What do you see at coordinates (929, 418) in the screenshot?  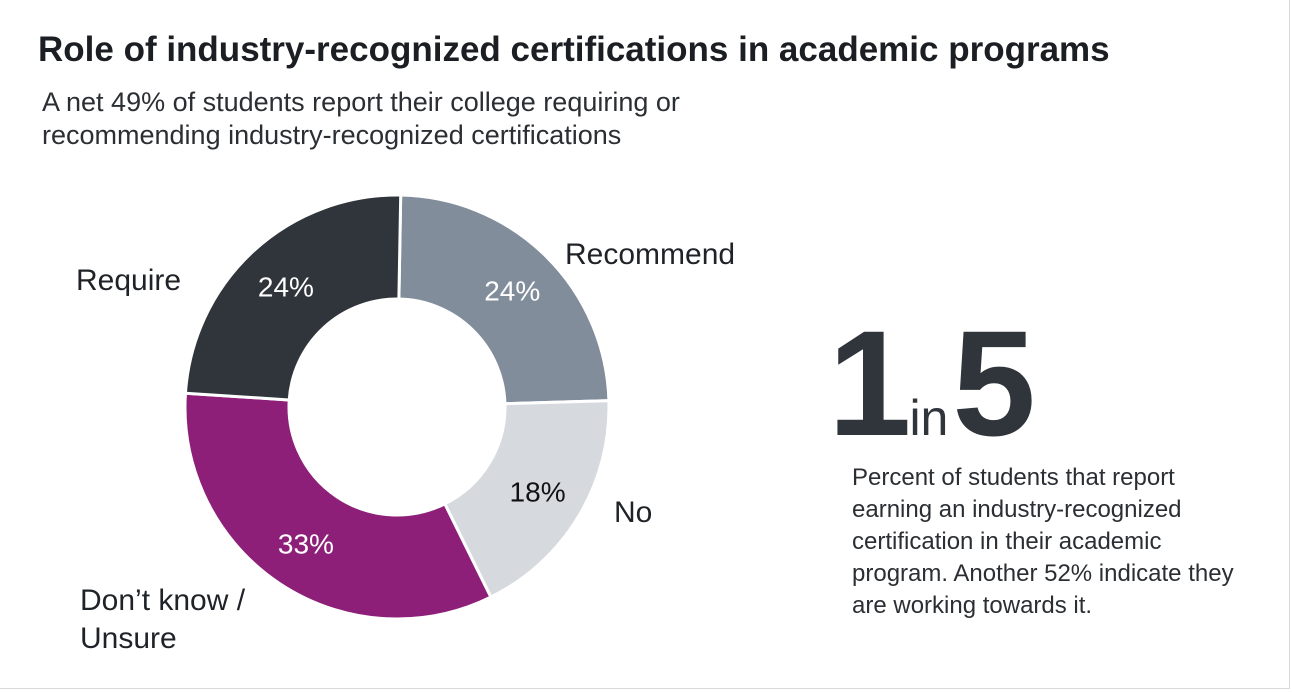 I see `stat-connector: in` at bounding box center [929, 418].